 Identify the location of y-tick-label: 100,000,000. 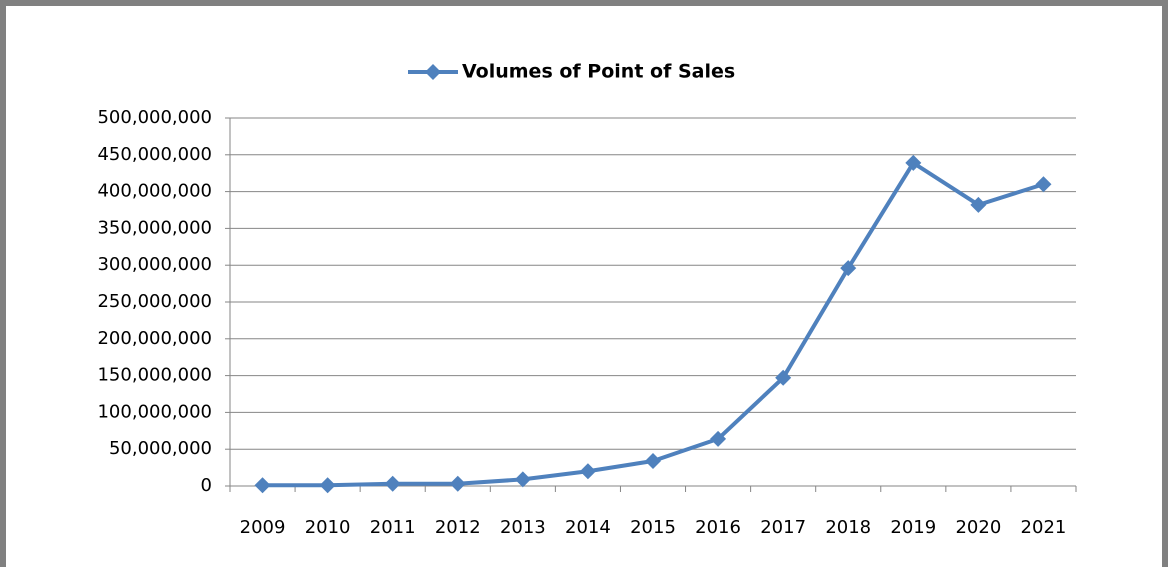
(154, 411).